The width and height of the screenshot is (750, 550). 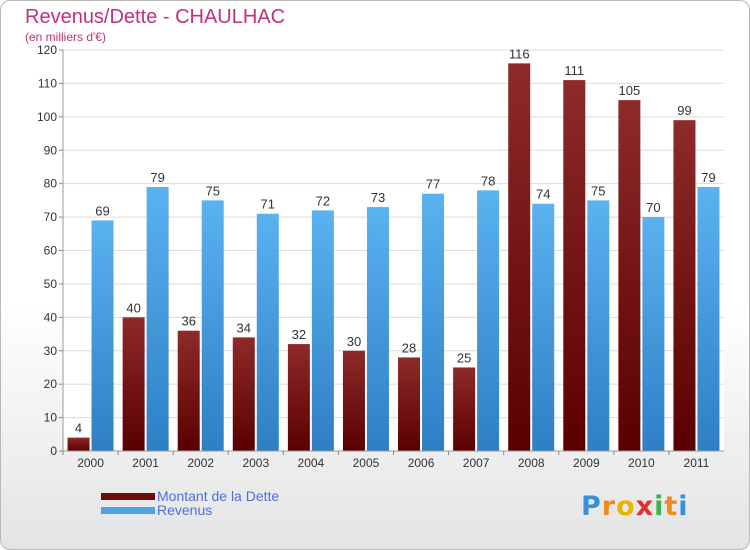 I want to click on x-tick-label: 2006, so click(x=421, y=463).